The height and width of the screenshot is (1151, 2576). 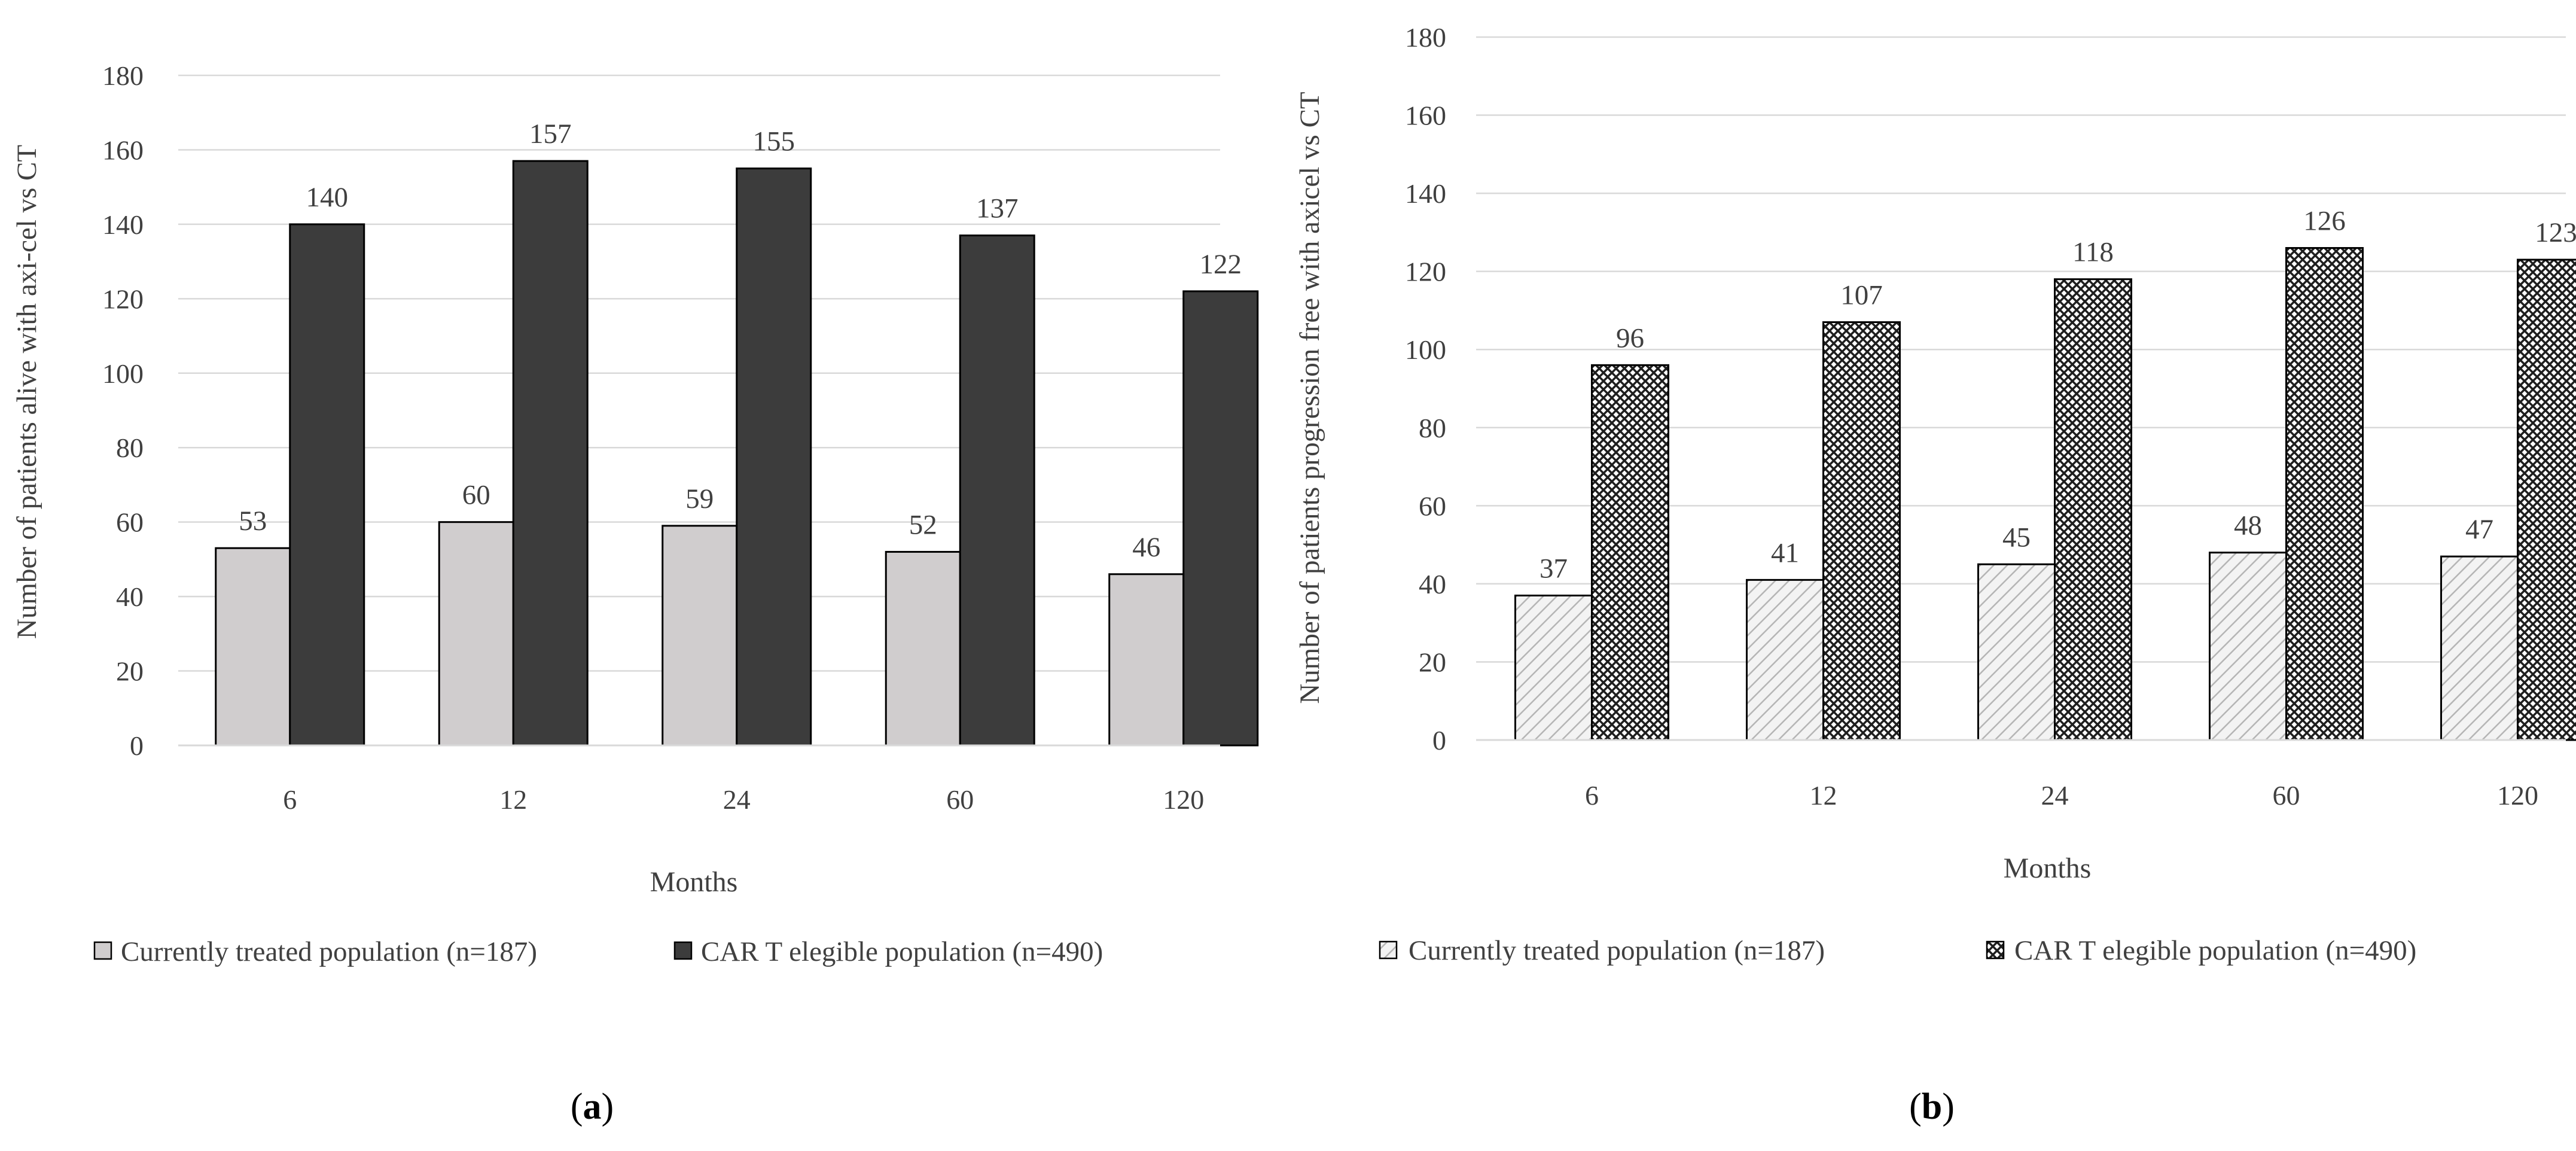 I want to click on data-label: 126, so click(x=2325, y=222).